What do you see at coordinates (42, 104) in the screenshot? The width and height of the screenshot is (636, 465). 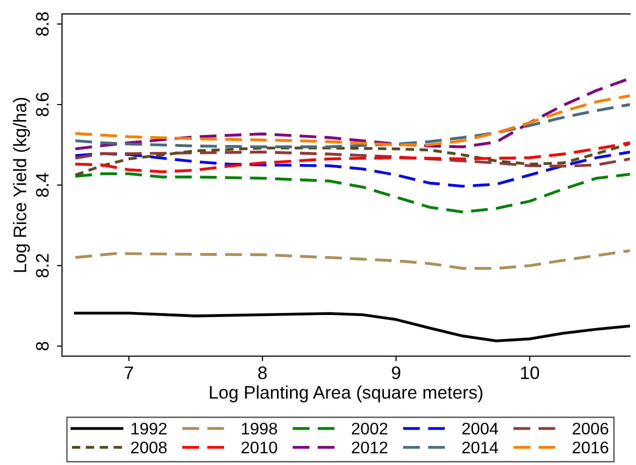 I see `y-tick-label: 8.6` at bounding box center [42, 104].